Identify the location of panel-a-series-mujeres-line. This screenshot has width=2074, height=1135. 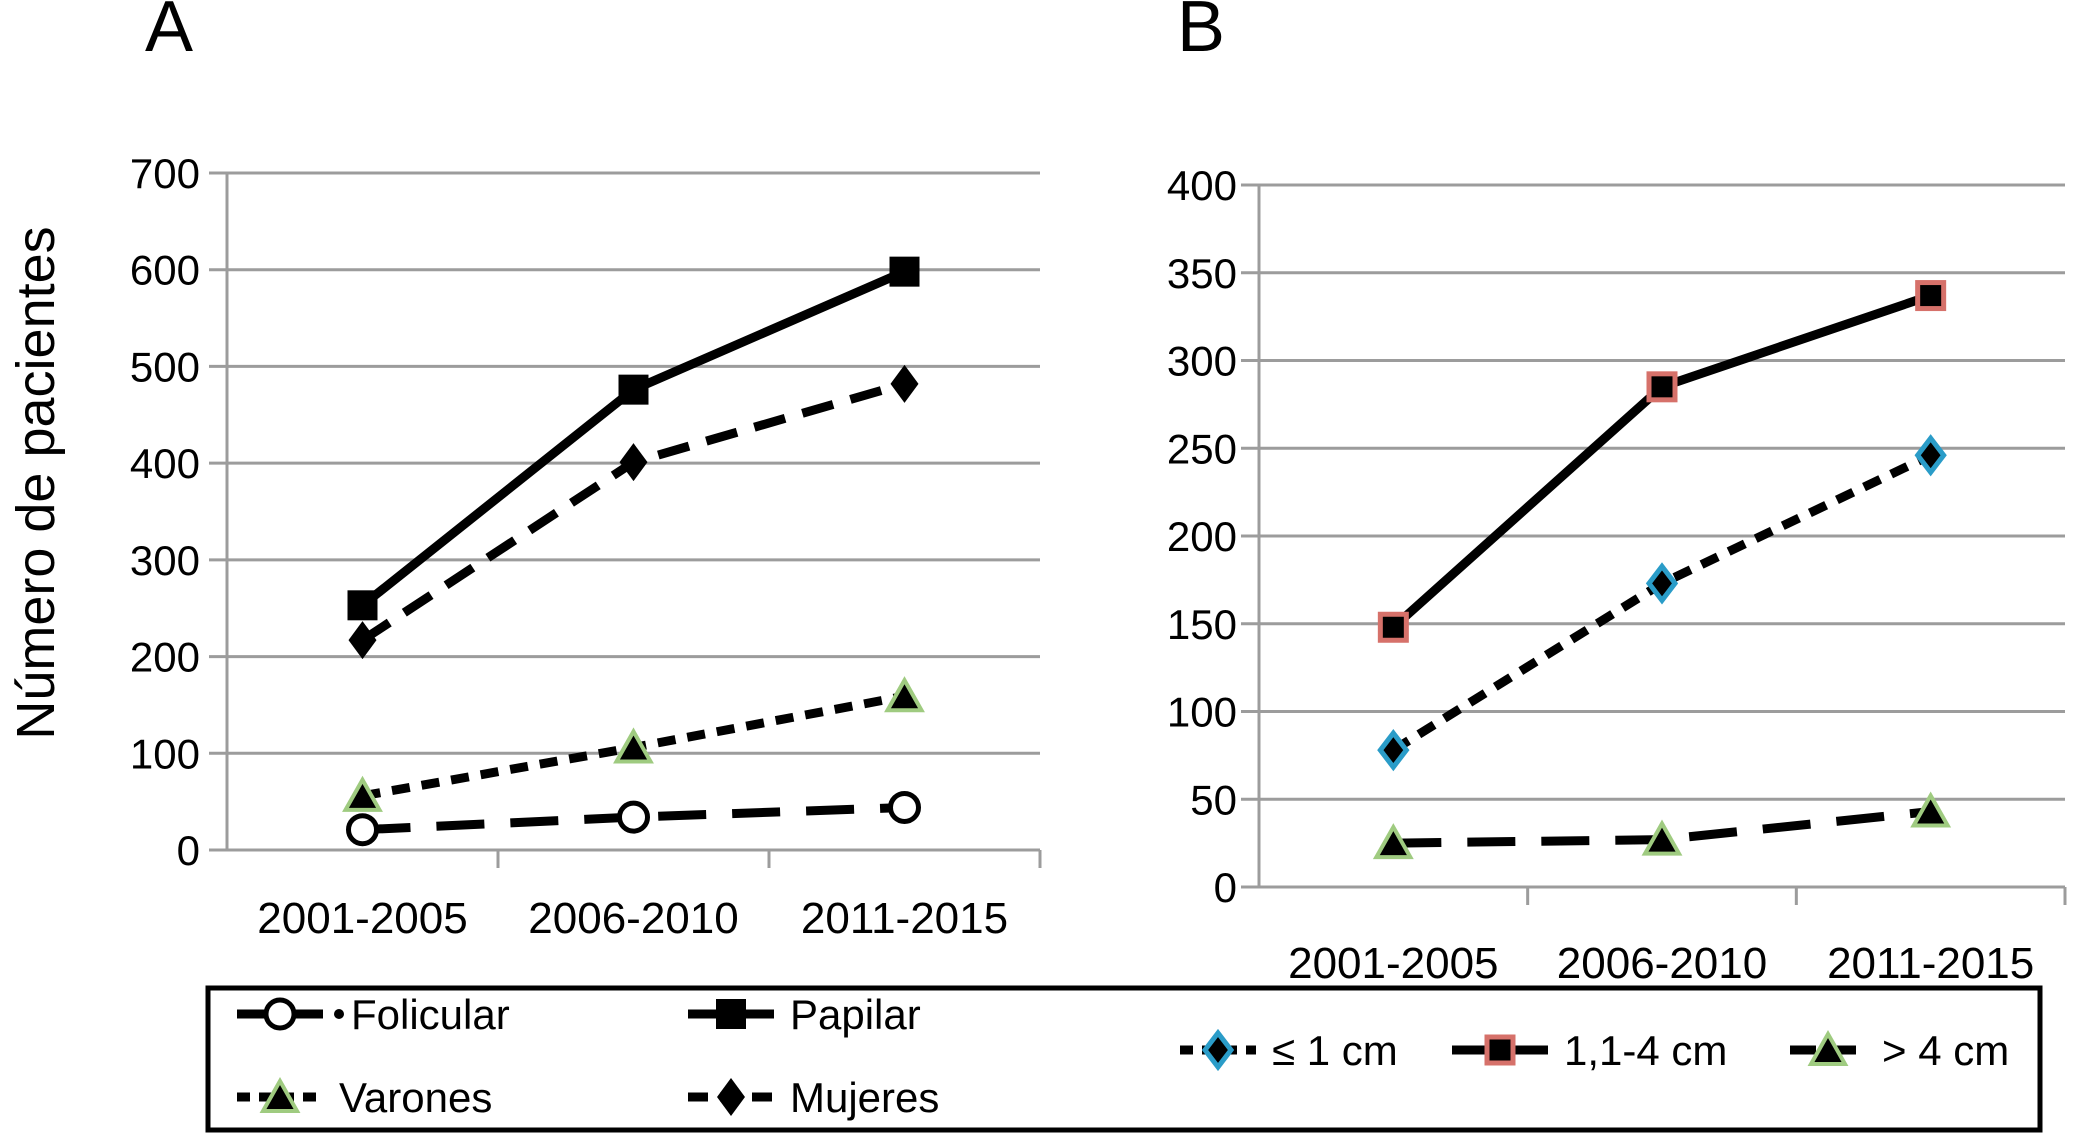
(633, 511).